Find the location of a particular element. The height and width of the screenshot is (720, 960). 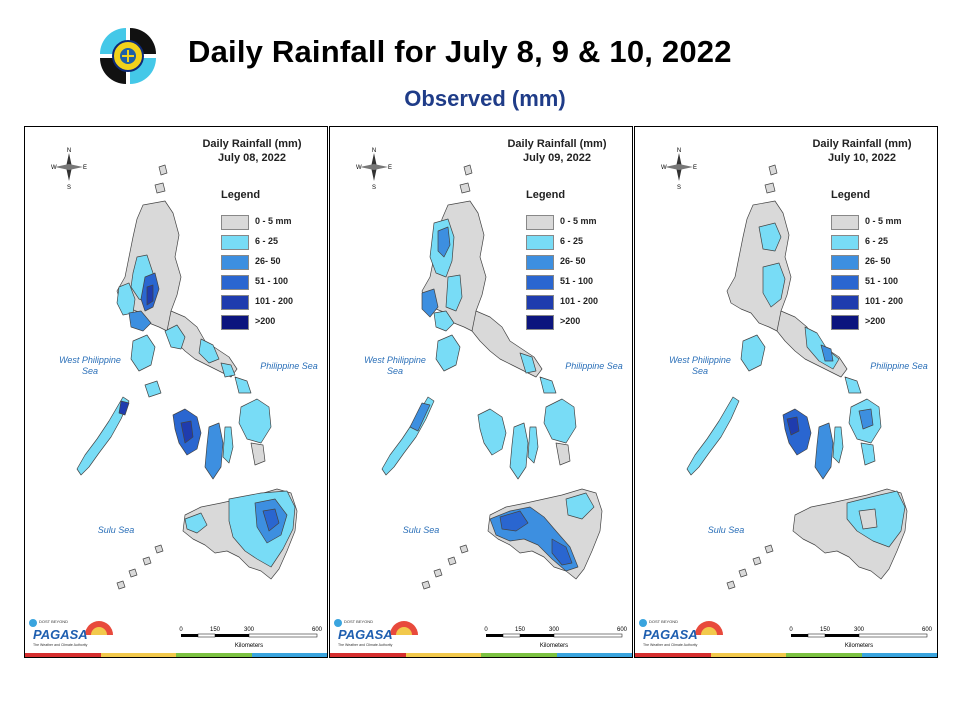

panel-title: Daily Rainfall (mm) July 08, 2022 is located at coordinates (252, 151).